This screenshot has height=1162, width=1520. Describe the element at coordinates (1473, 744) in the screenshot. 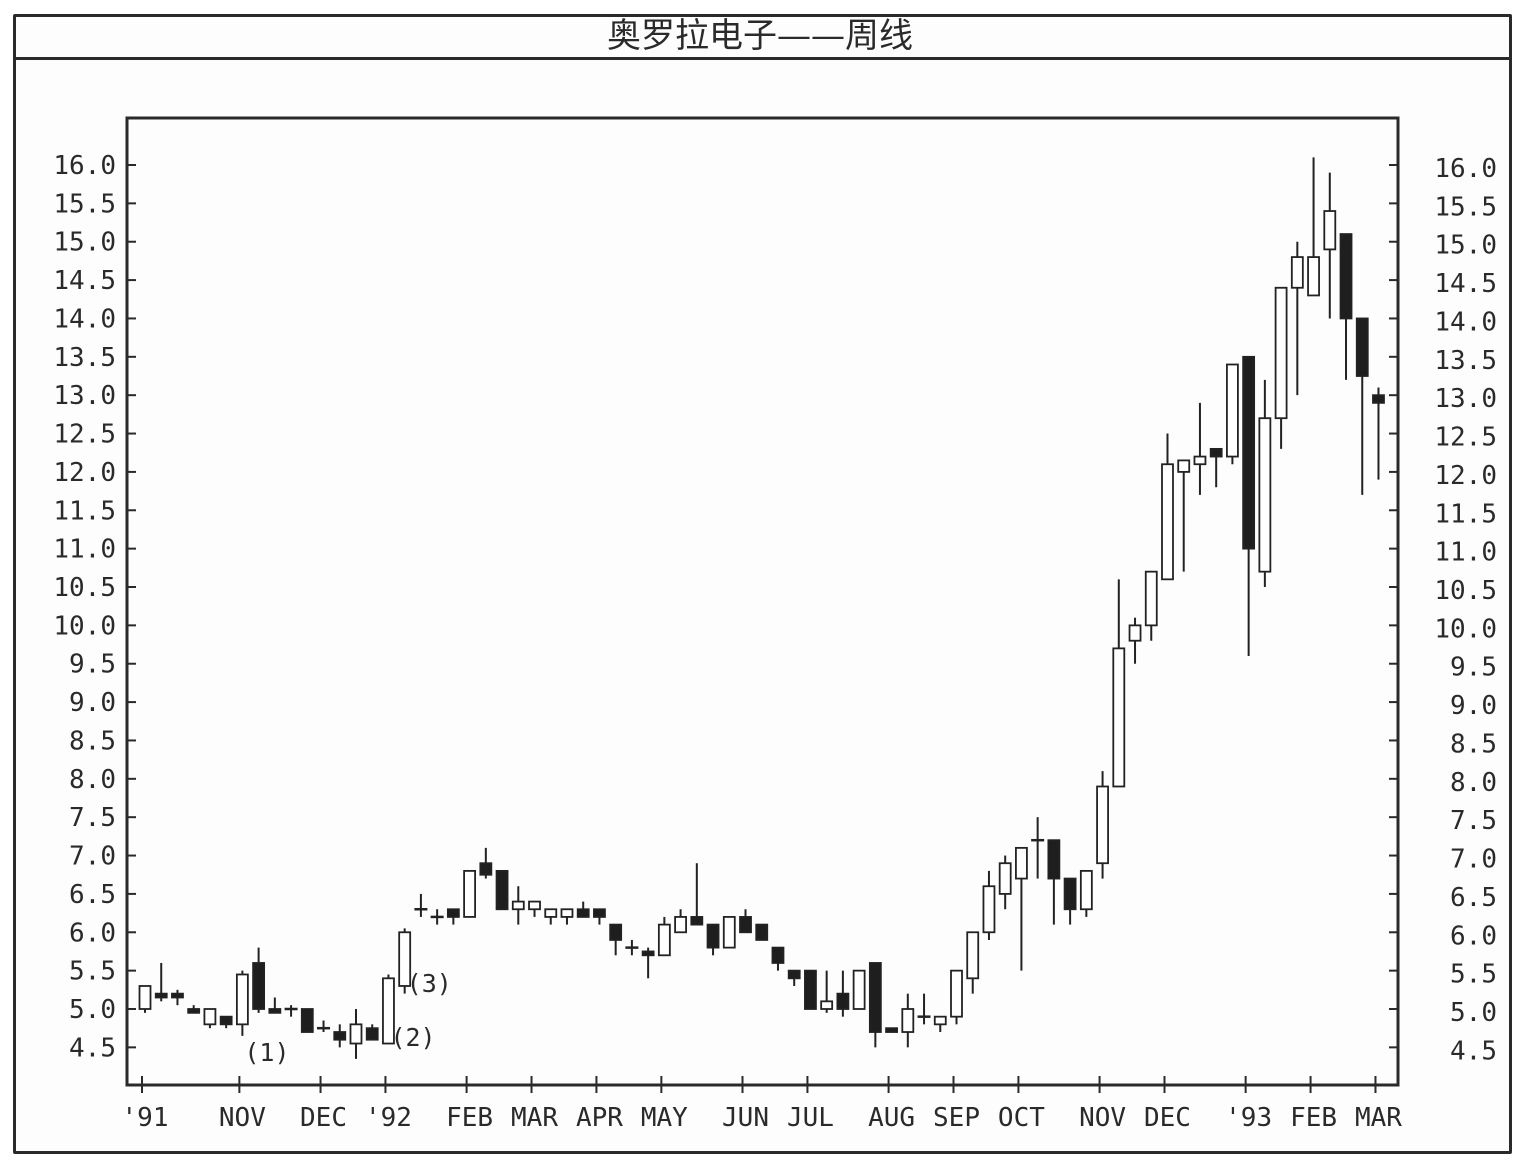

I see `y-tick-label-right: 8.5` at that location.